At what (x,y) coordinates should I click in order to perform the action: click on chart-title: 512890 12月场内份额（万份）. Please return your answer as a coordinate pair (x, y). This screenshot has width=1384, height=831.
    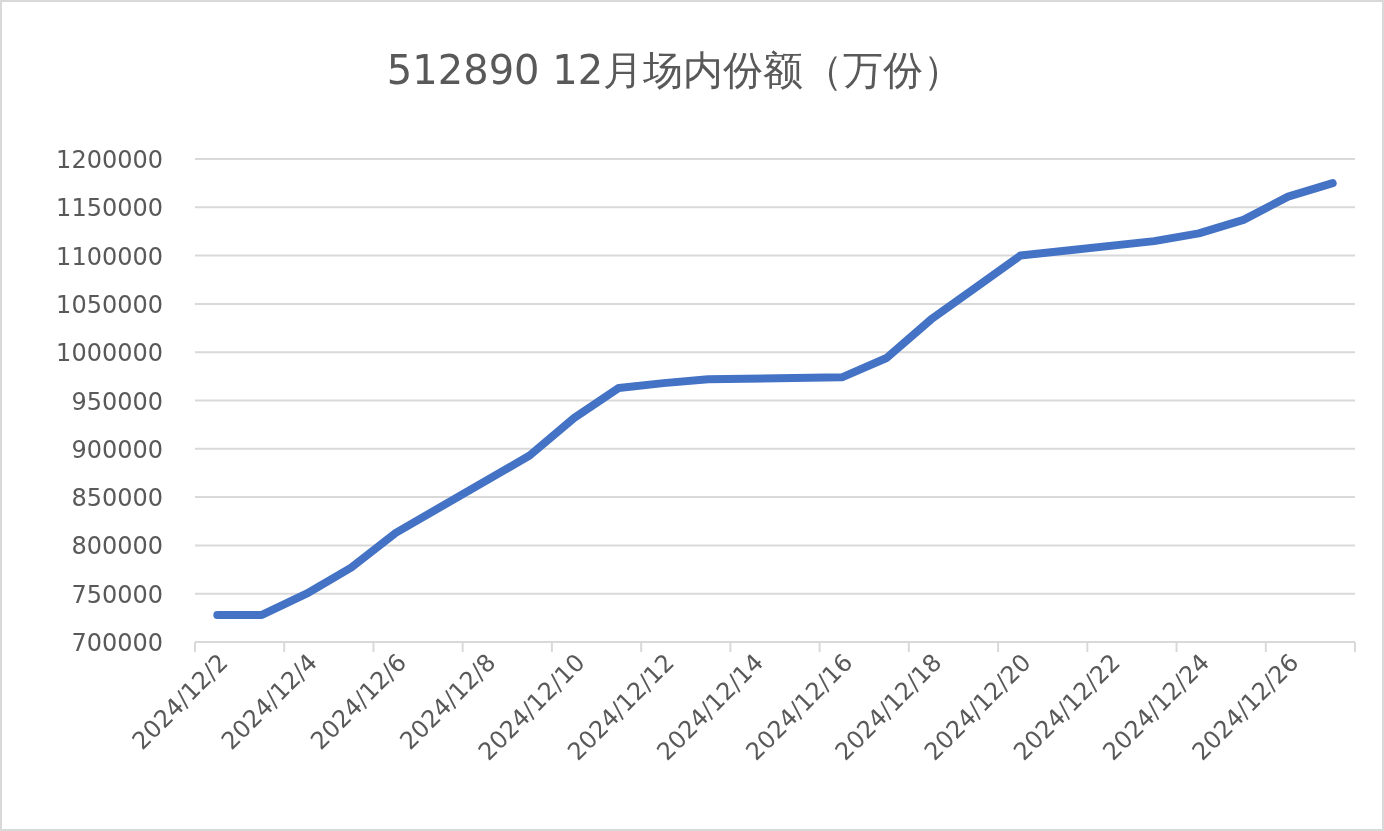
    Looking at the image, I should click on (675, 70).